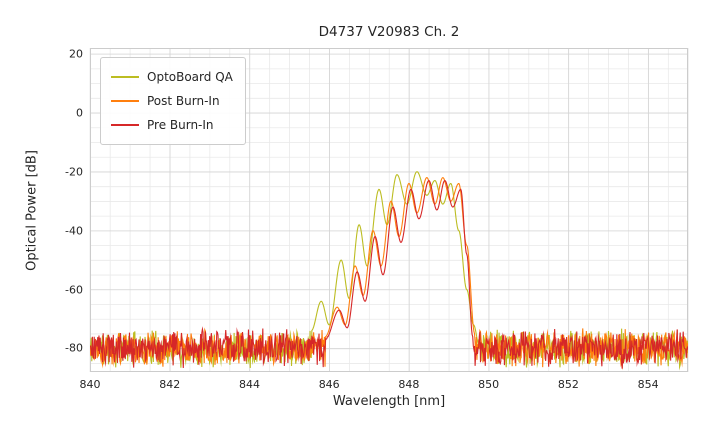  Describe the element at coordinates (409, 384) in the screenshot. I see `x-tick-label: 848` at that location.